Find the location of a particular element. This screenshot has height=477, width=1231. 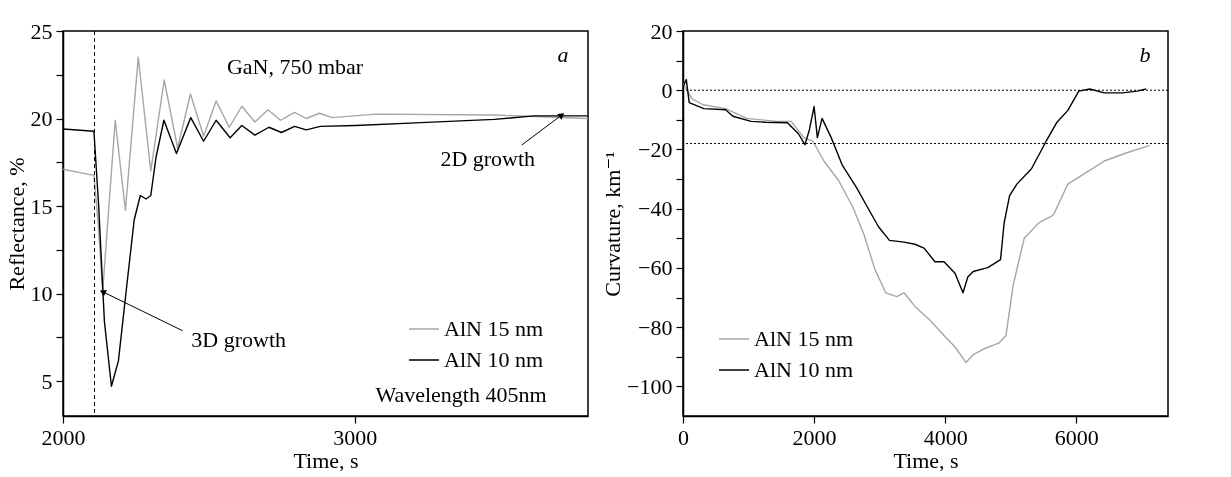

x-tick-label: 4000 is located at coordinates (945, 437).